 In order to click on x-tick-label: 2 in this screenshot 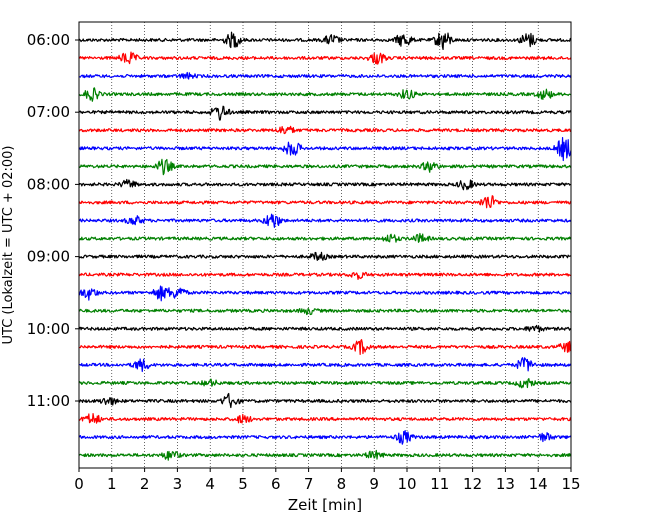, I will do `click(145, 484)`.